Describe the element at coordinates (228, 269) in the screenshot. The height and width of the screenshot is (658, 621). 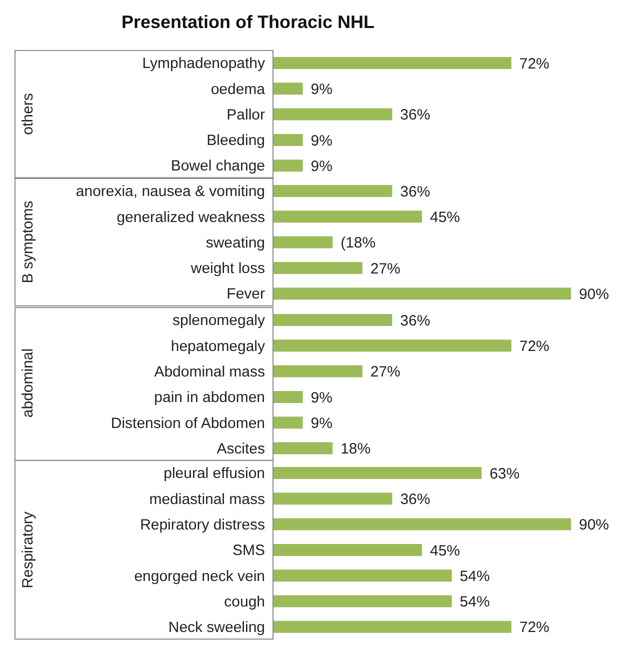
I see `y-tick-label: weight loss` at that location.